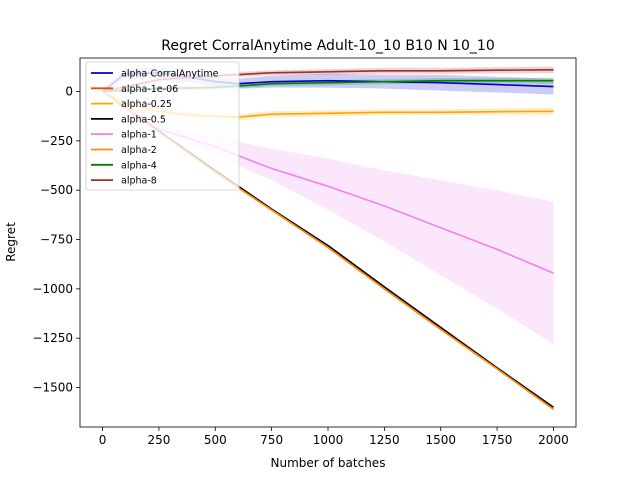  I want to click on y-axis-label: Regret, so click(11, 242).